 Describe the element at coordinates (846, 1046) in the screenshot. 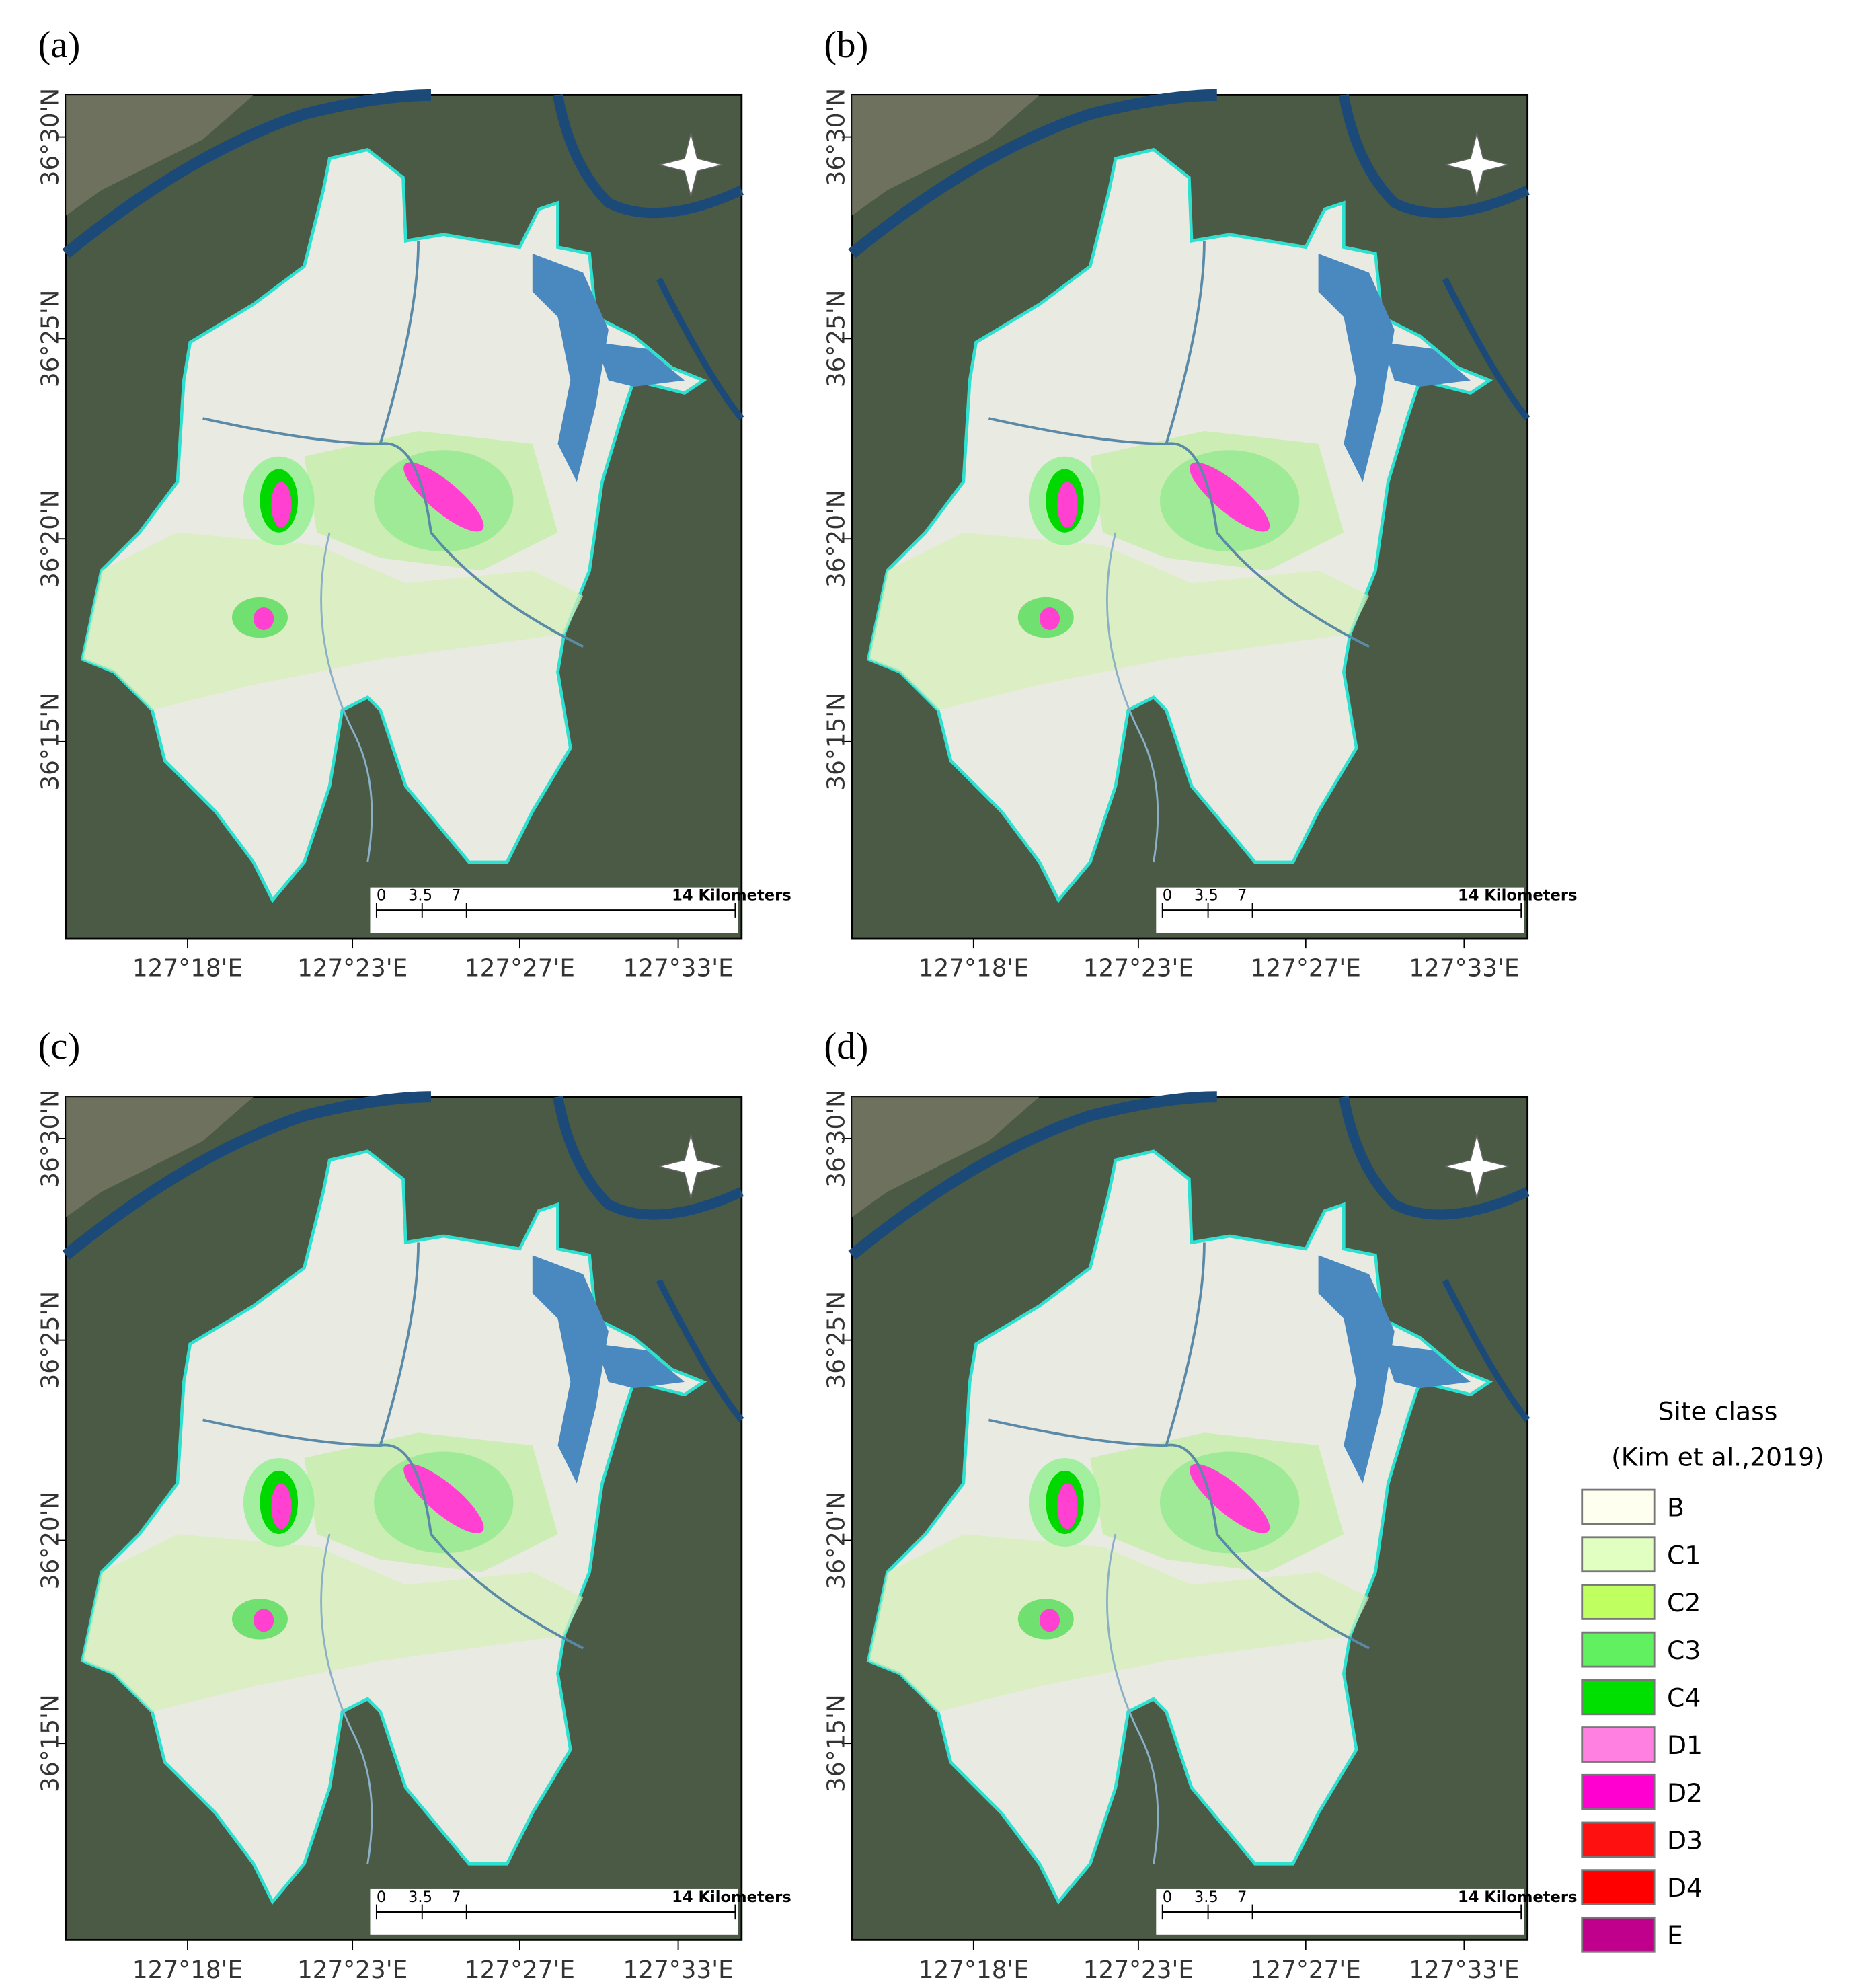

I see `panel-label: (d)` at that location.